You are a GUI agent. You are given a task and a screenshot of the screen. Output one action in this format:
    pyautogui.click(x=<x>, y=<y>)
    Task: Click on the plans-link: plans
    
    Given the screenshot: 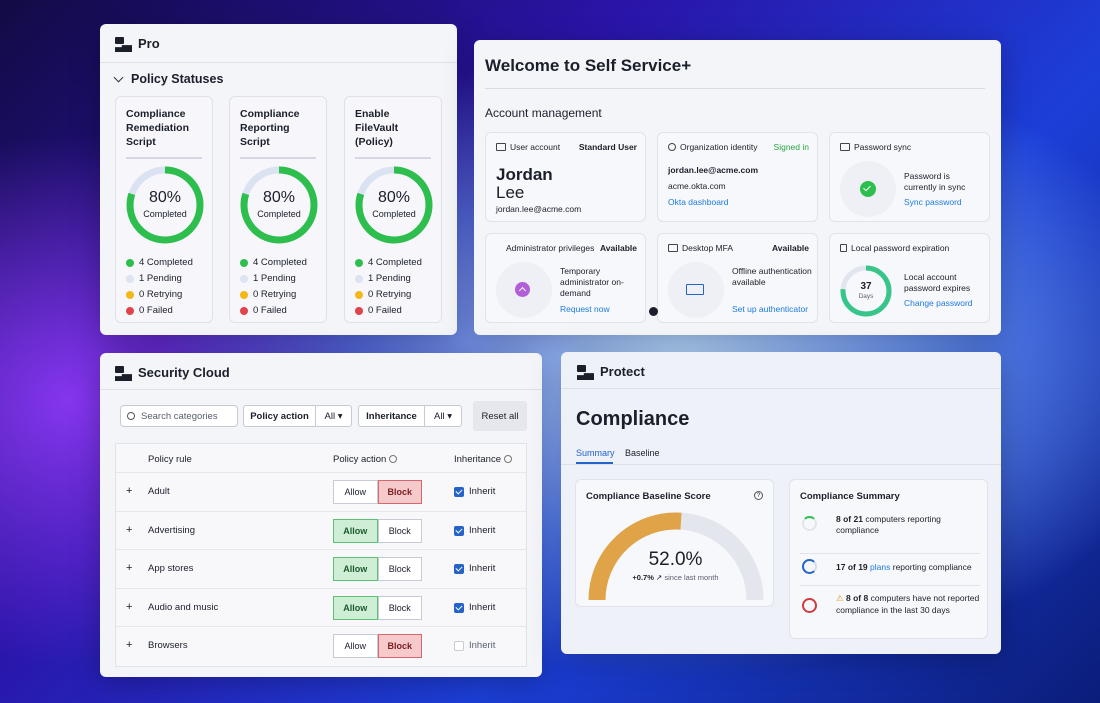 What is the action you would take?
    pyautogui.click(x=880, y=567)
    